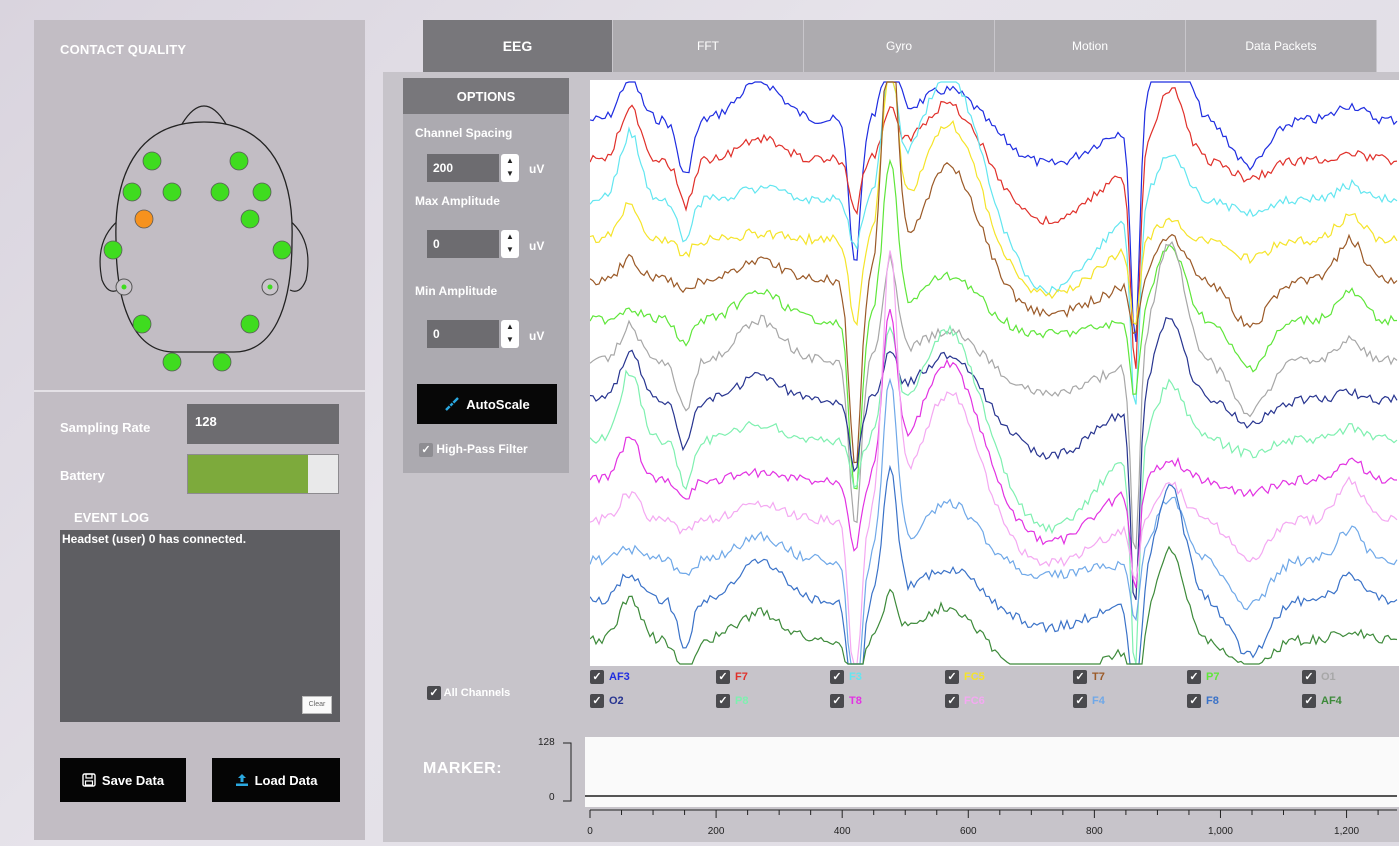 This screenshot has height=846, width=1399. What do you see at coordinates (552, 797) in the screenshot?
I see `marker-y-tick-min: 0` at bounding box center [552, 797].